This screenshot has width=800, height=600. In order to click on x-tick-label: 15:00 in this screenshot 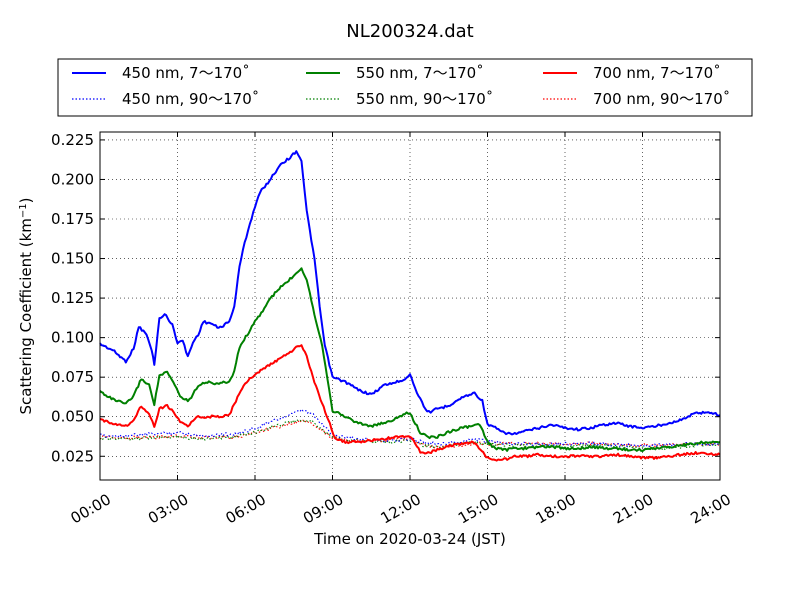, I will do `click(478, 508)`.